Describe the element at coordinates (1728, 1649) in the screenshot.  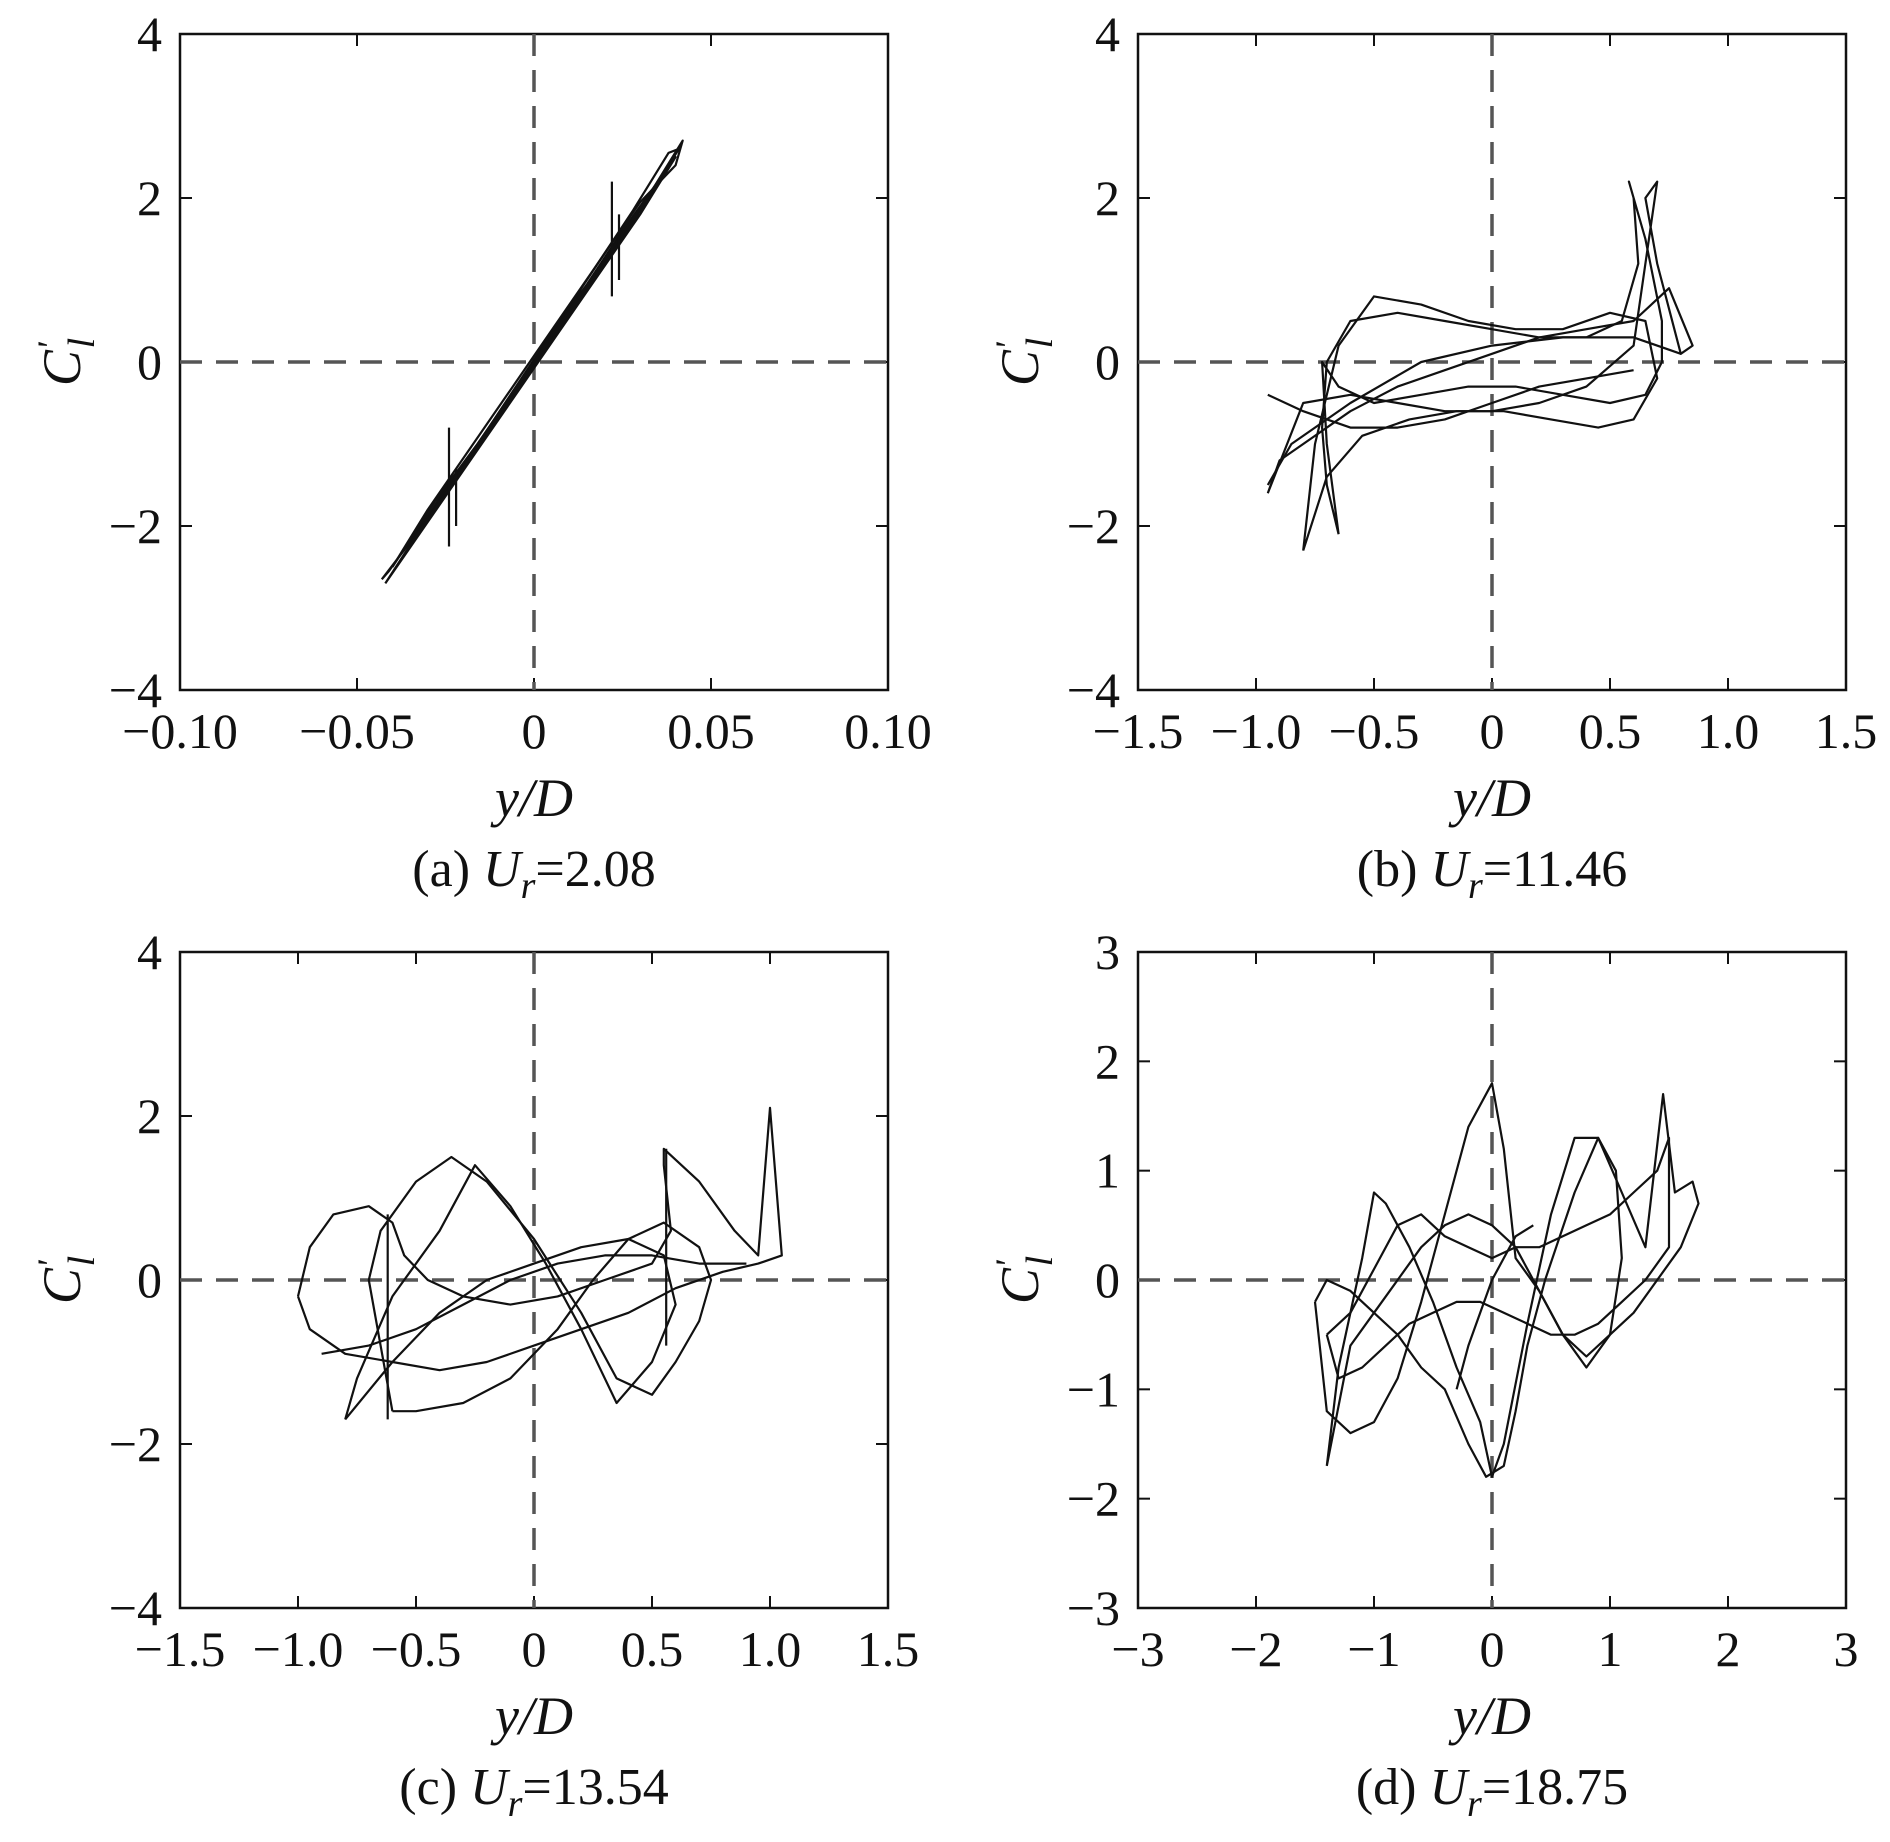
I see `x-tick-label: 2` at that location.